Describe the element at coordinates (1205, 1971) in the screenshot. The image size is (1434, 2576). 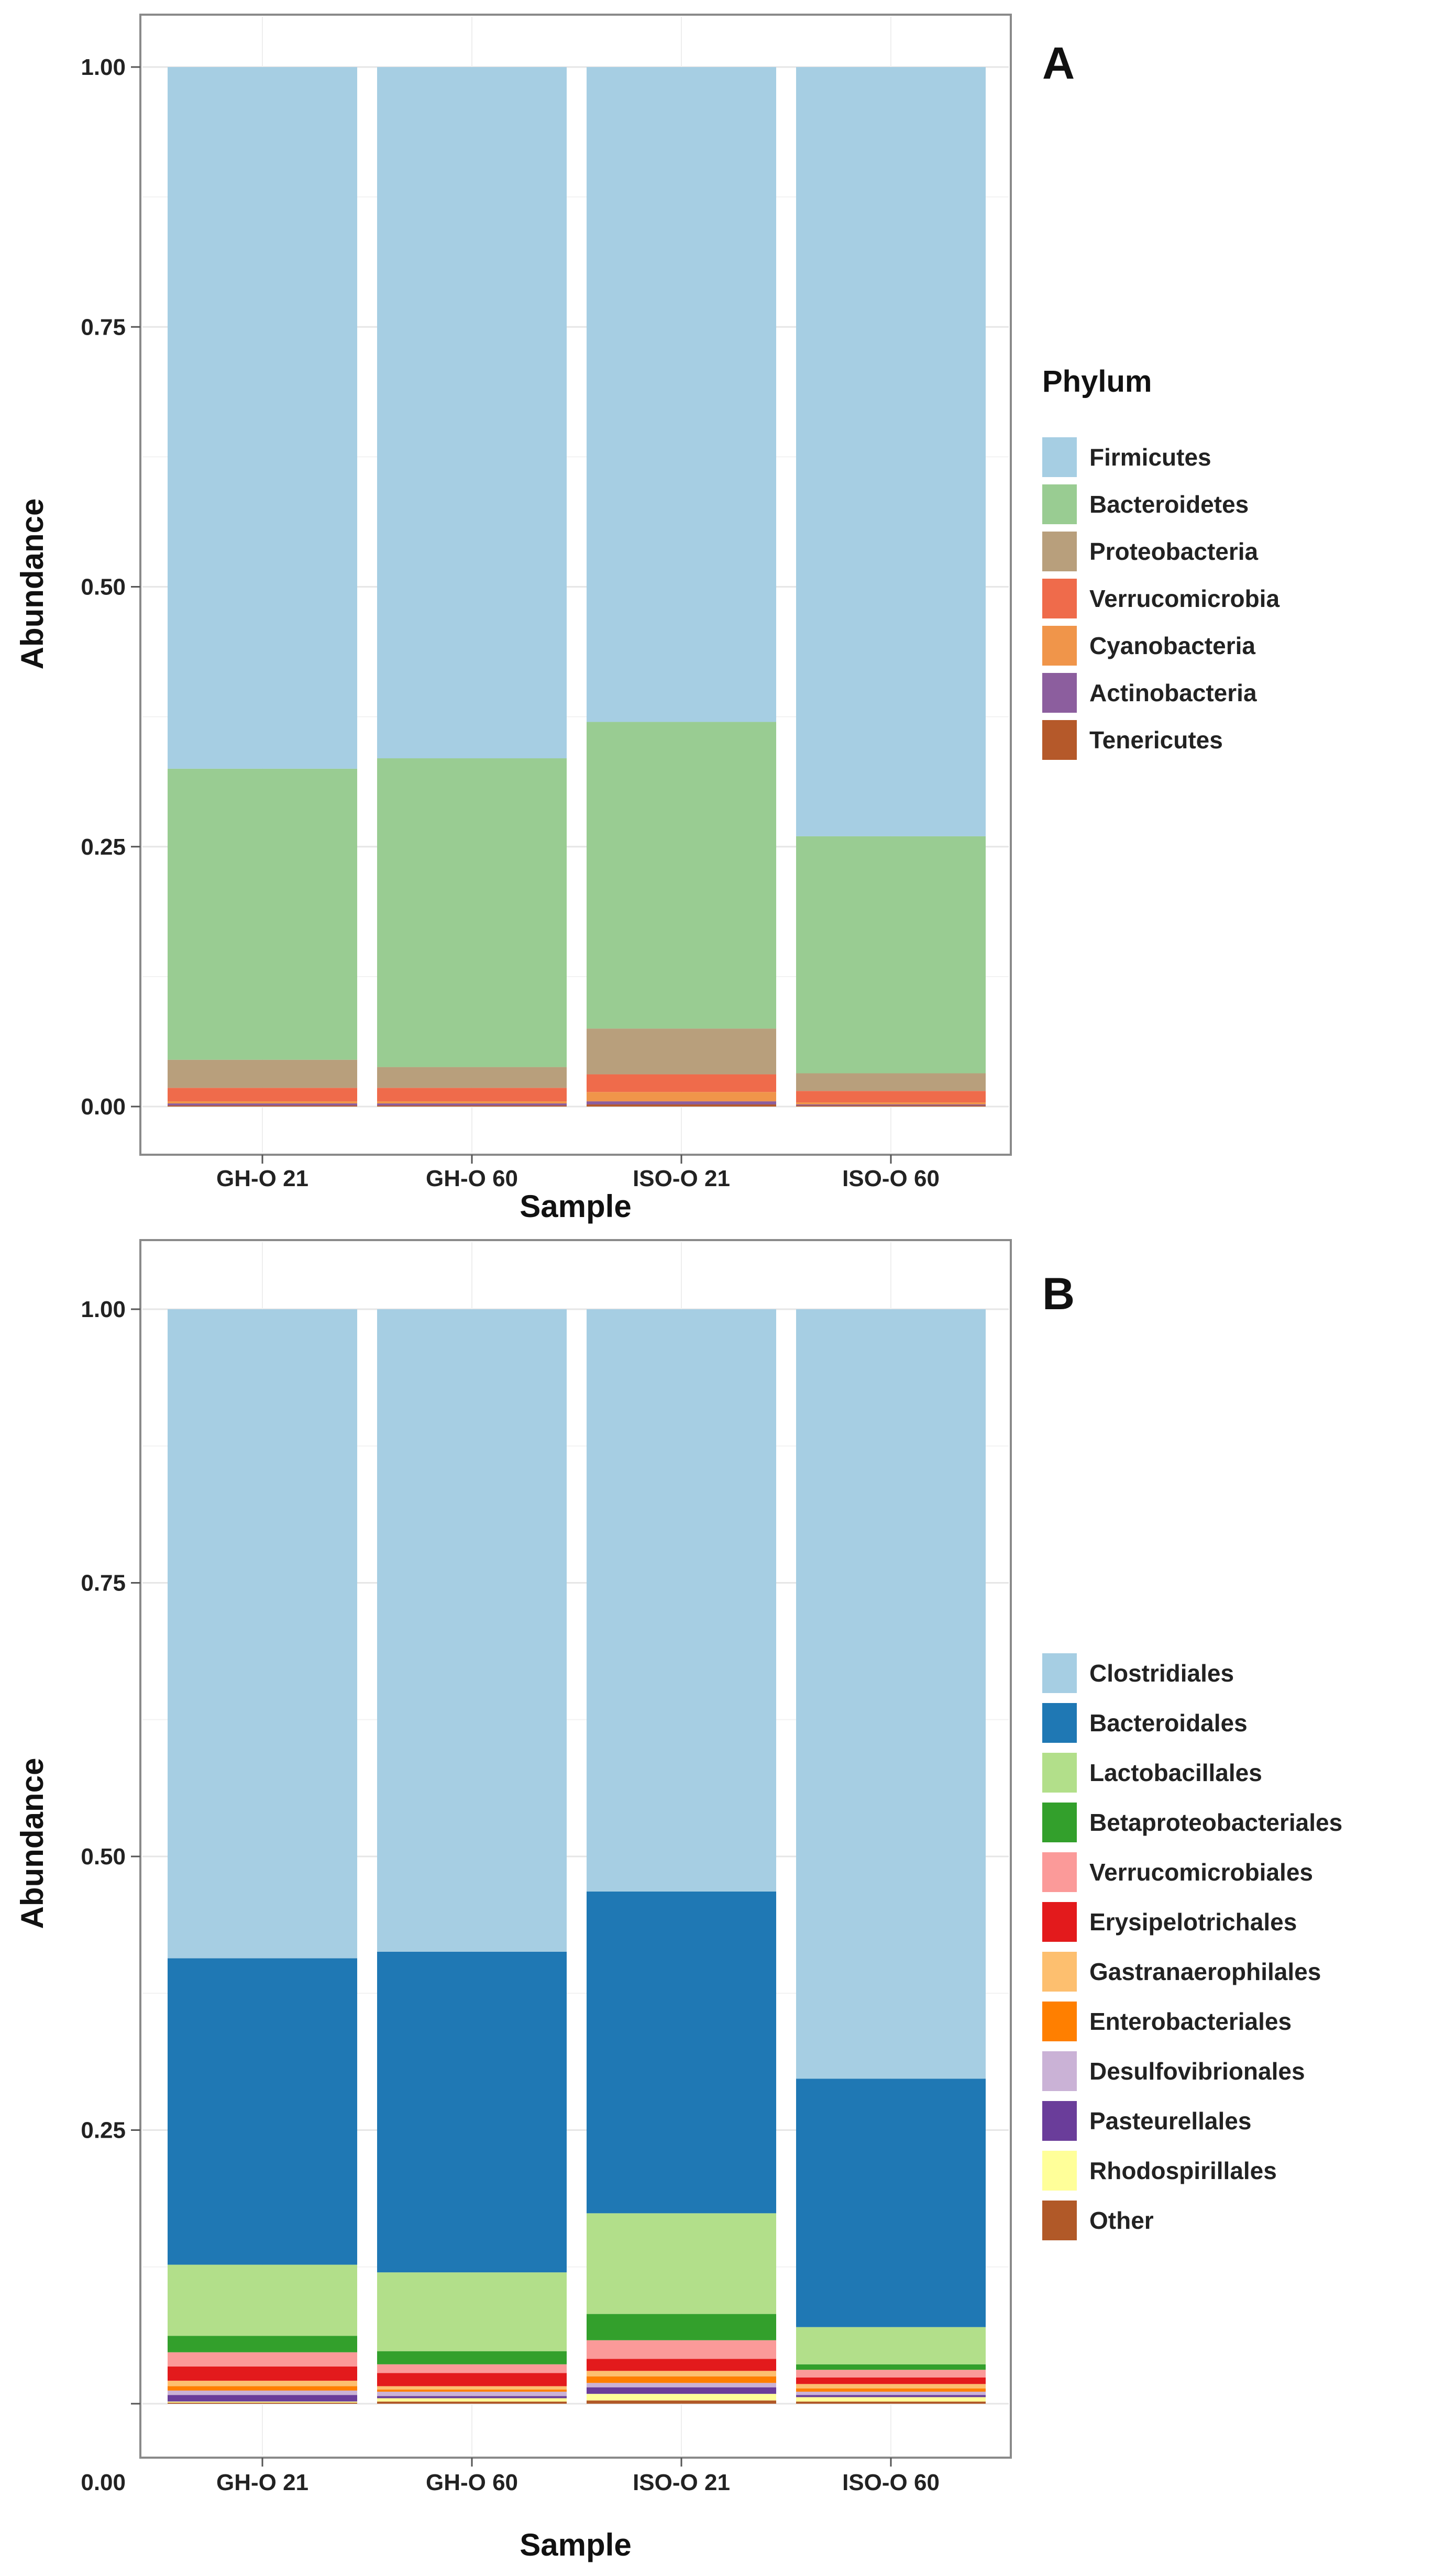
I see `legend-label: Gastranaerophilales` at that location.